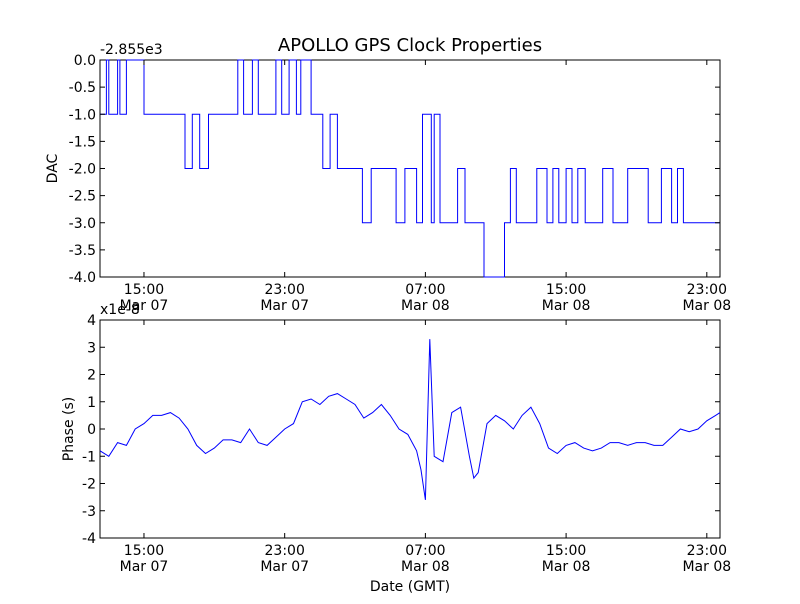  What do you see at coordinates (410, 45) in the screenshot?
I see `figure-title: APOLLO GPS Clock Properties` at bounding box center [410, 45].